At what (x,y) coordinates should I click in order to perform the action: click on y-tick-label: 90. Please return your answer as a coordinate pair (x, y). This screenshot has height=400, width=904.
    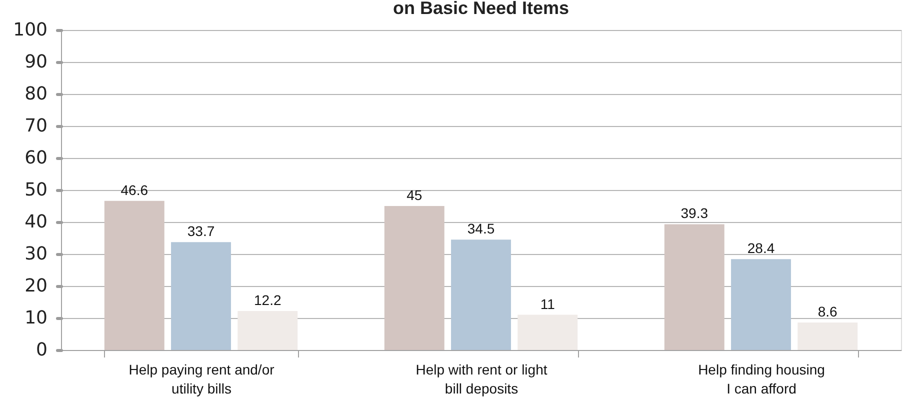
    Looking at the image, I should click on (36, 62).